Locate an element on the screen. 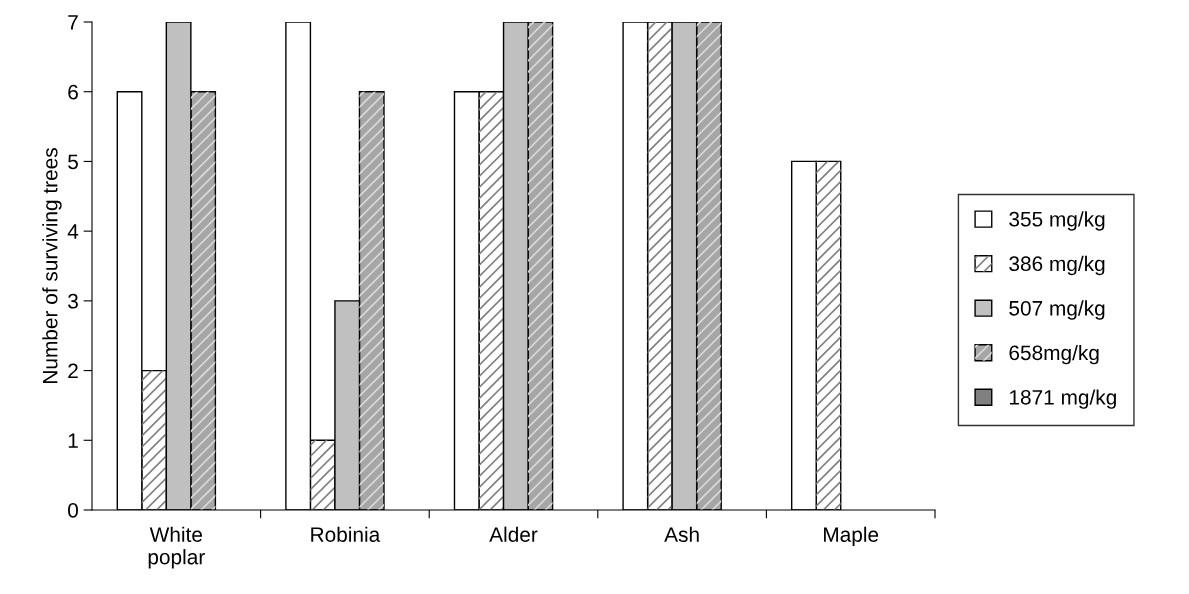 This screenshot has height=594, width=1189. y-tick-label: 2 is located at coordinates (73, 371).